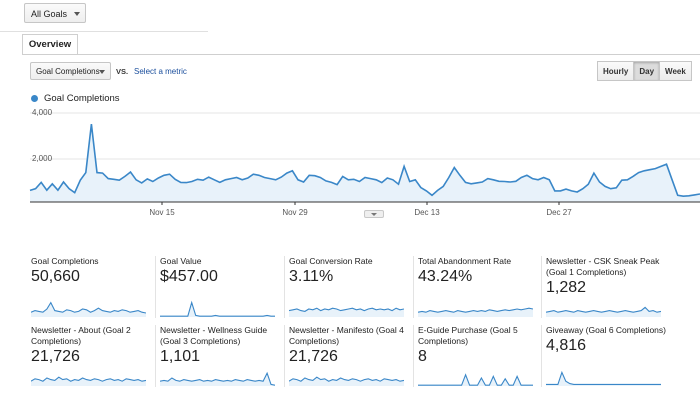 The image size is (700, 400). I want to click on x-tick-label: Nov 15, so click(162, 212).